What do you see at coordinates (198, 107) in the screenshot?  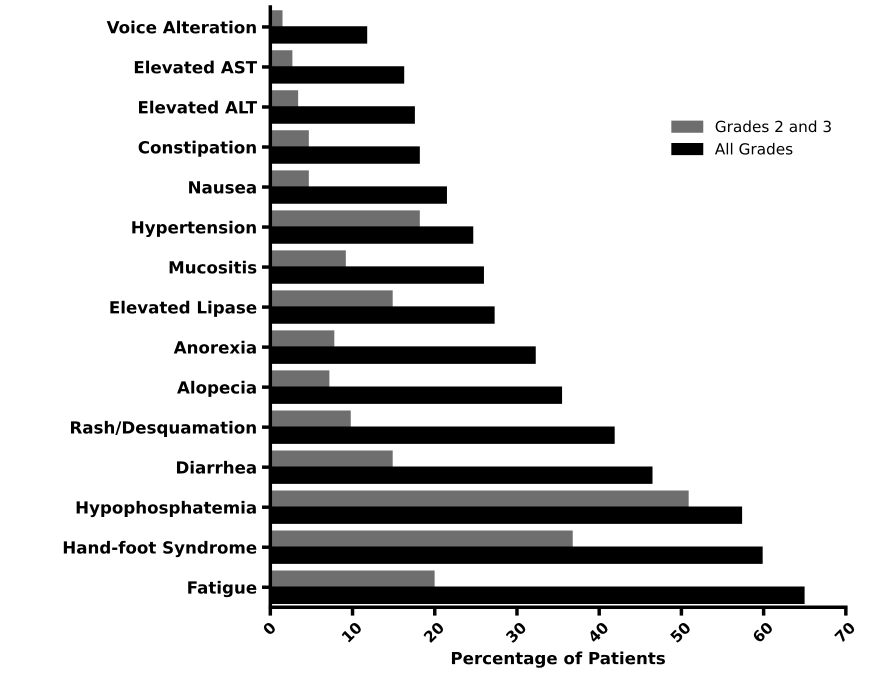 I see `y-tick-label: Elevated ALT` at bounding box center [198, 107].